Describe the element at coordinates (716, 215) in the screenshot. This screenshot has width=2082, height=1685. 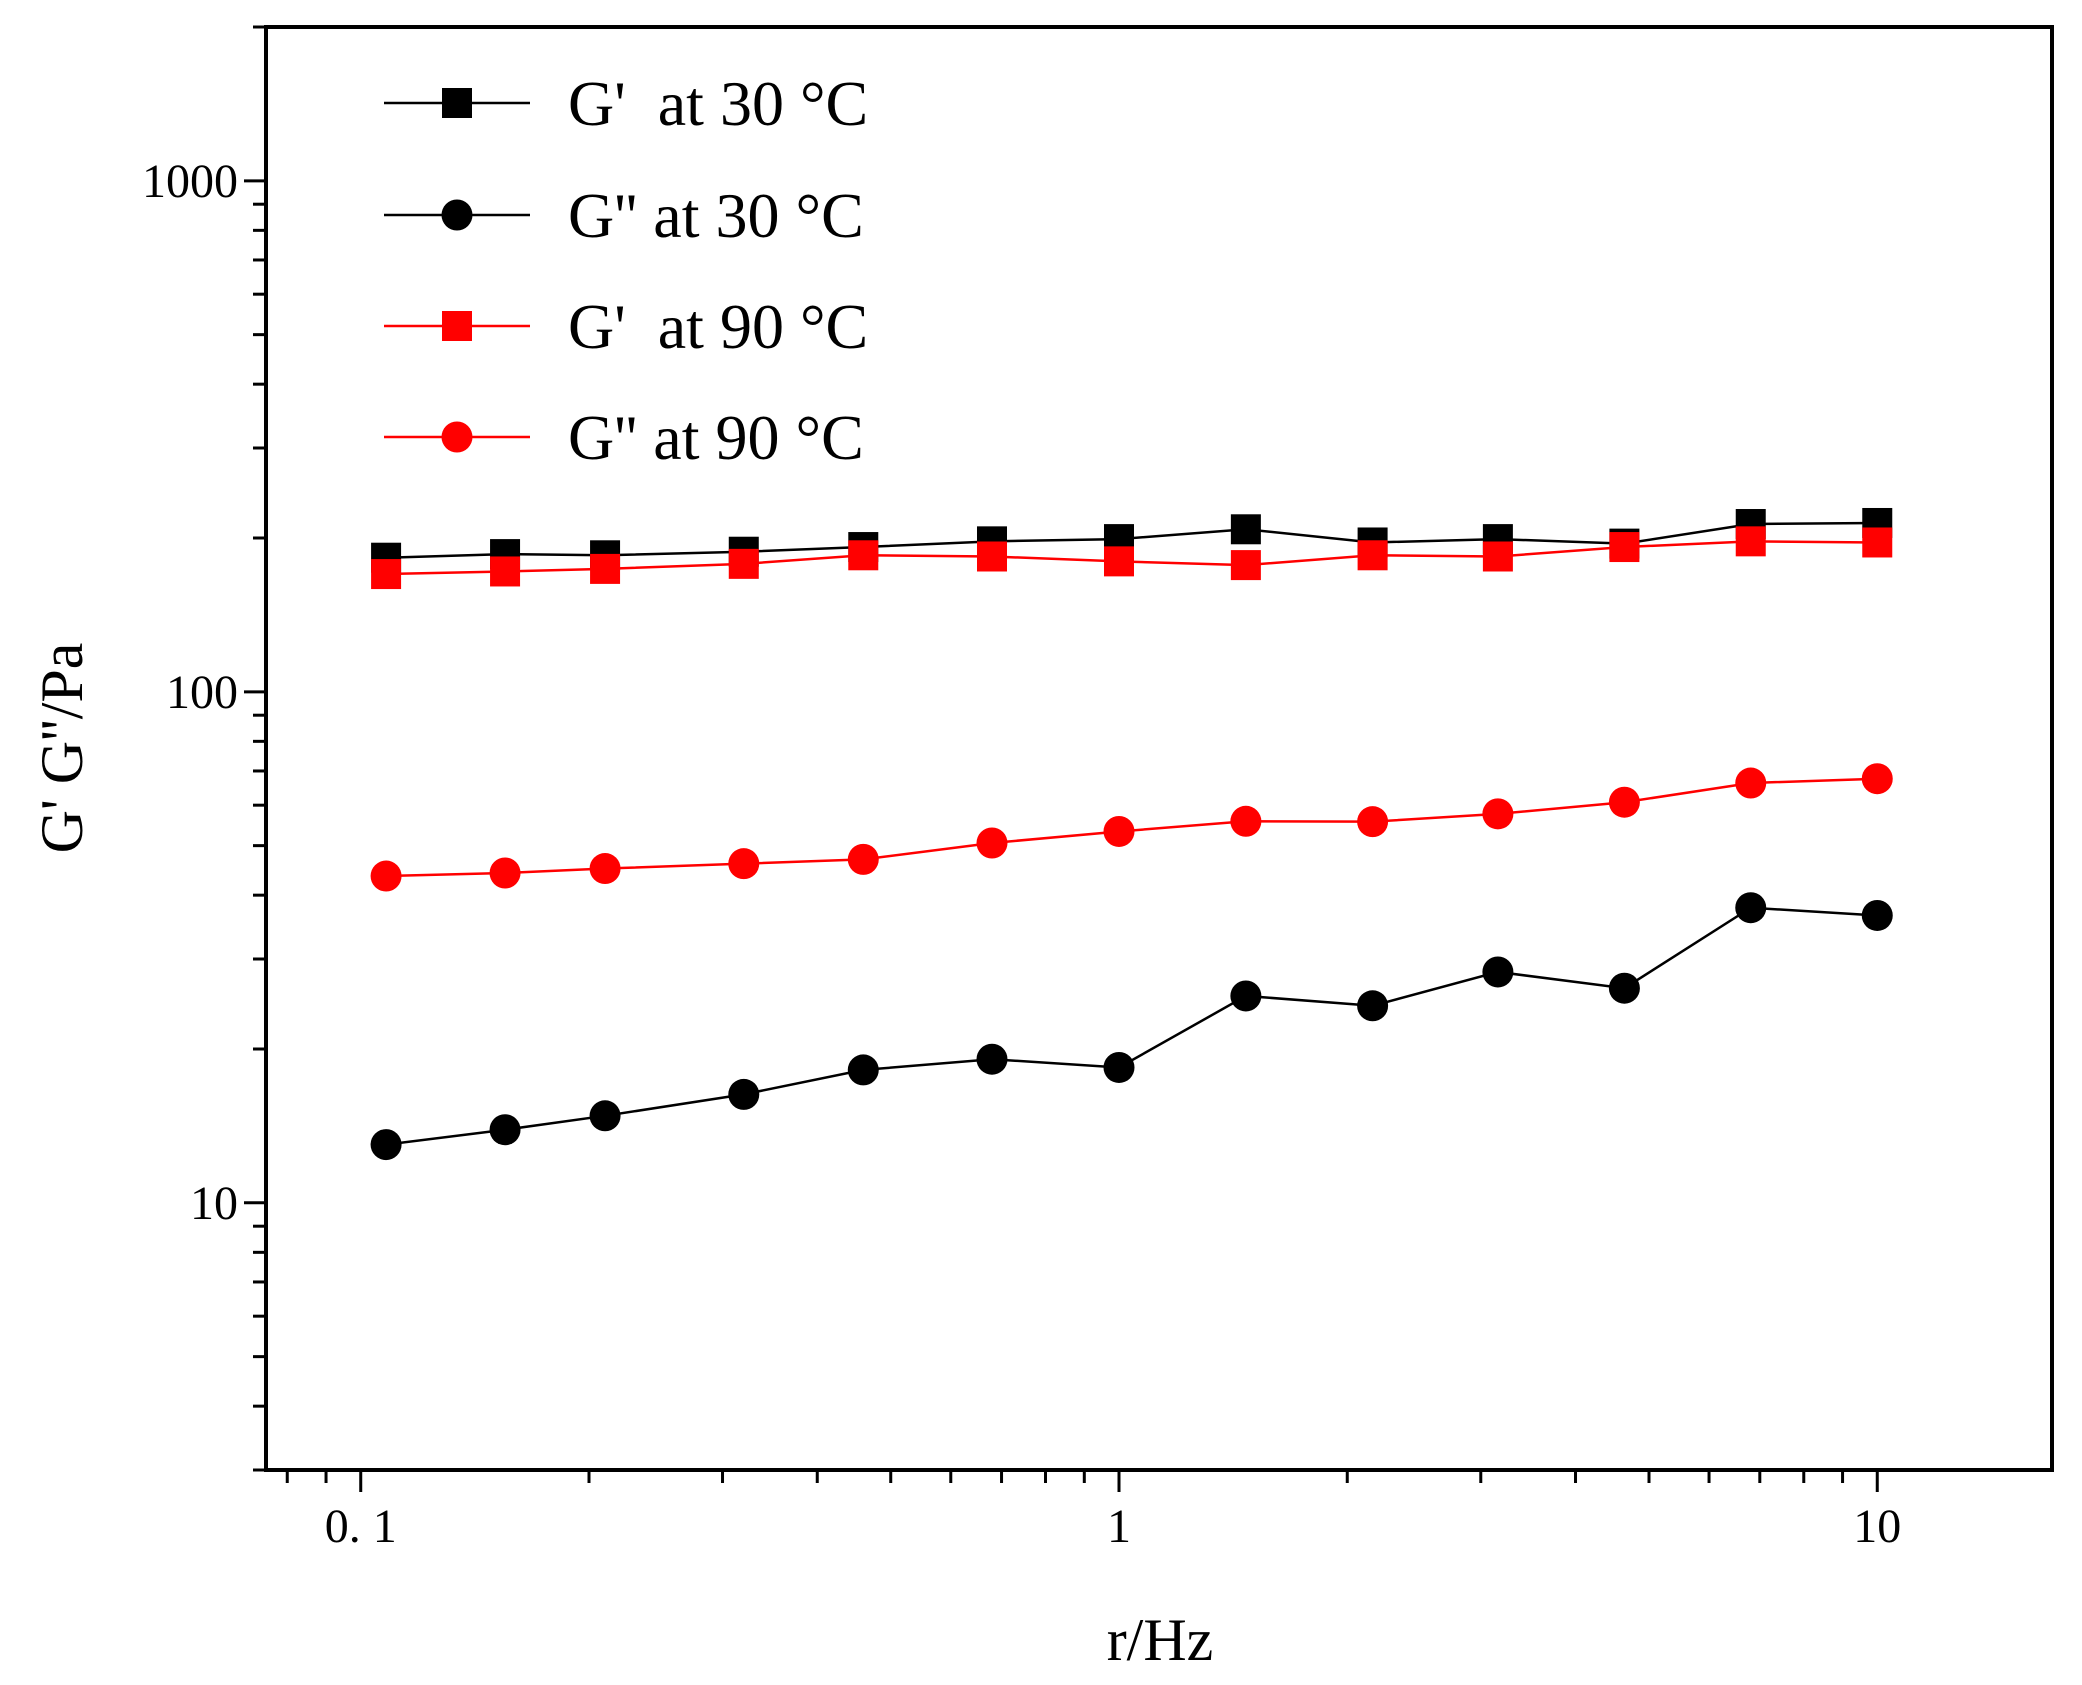
I see `legend-label: G'' at 30 °C` at that location.